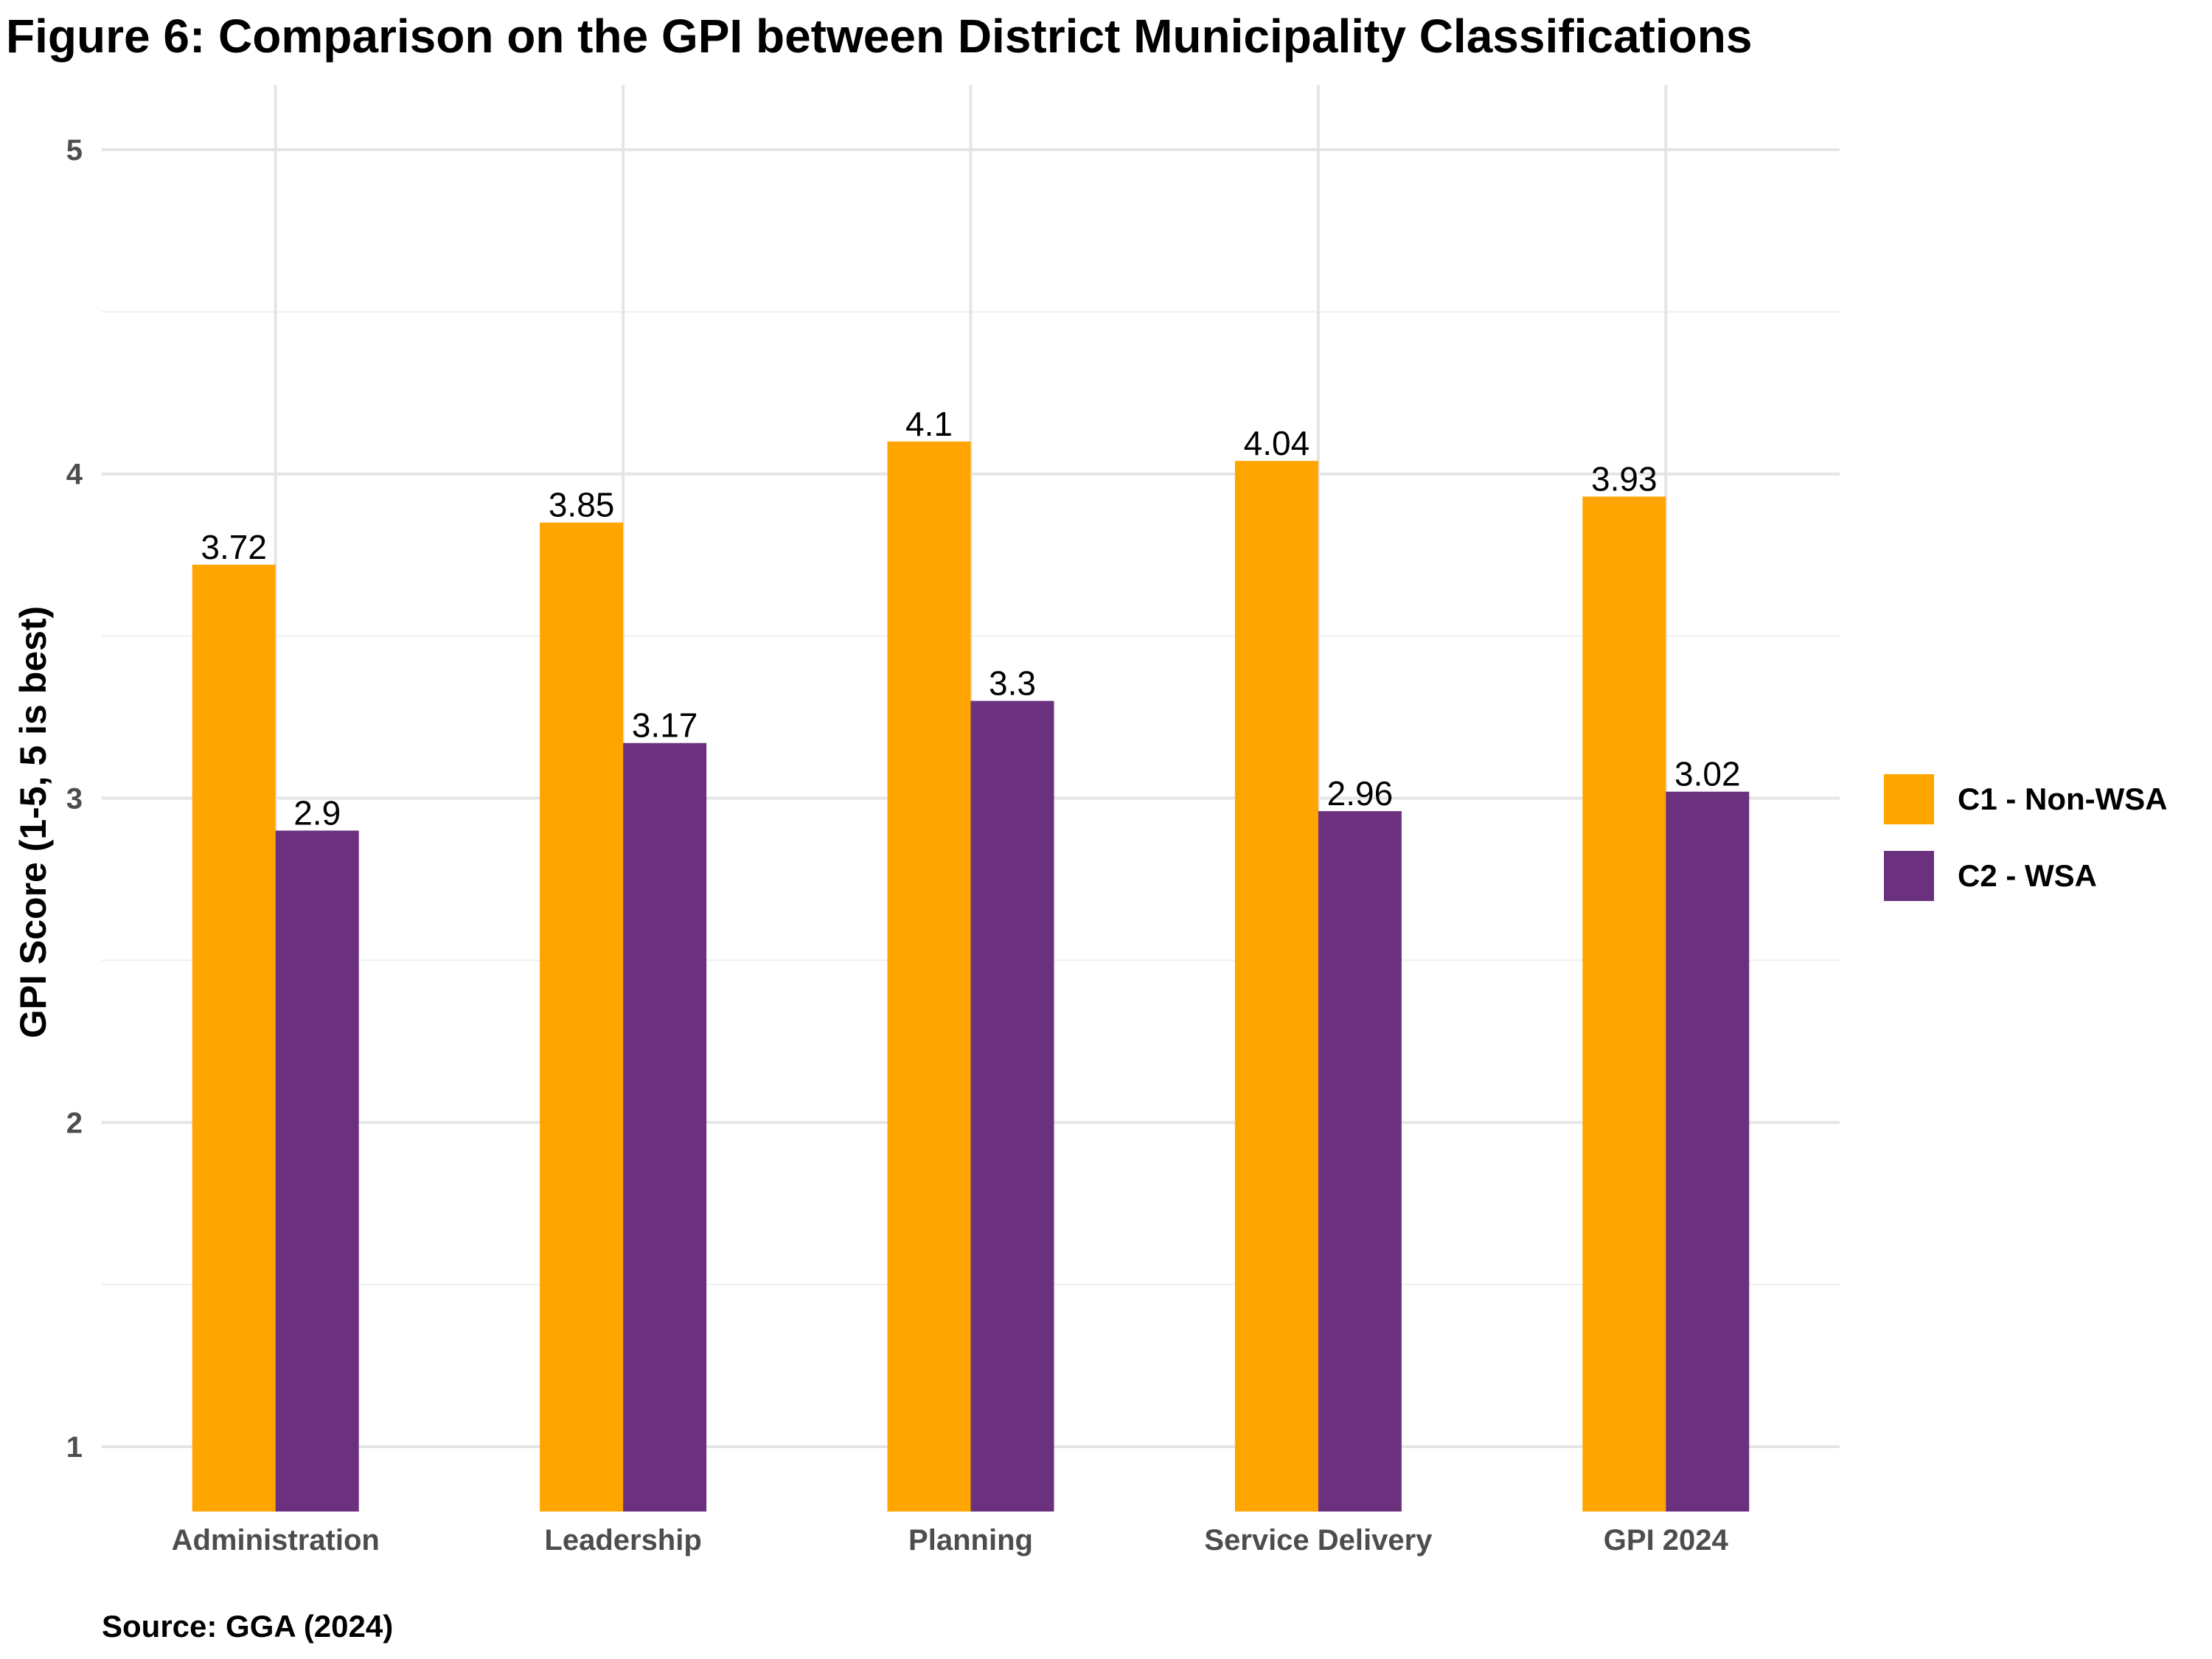 This screenshot has height=1659, width=2212. I want to click on bar-value-label: 3.3, so click(1012, 683).